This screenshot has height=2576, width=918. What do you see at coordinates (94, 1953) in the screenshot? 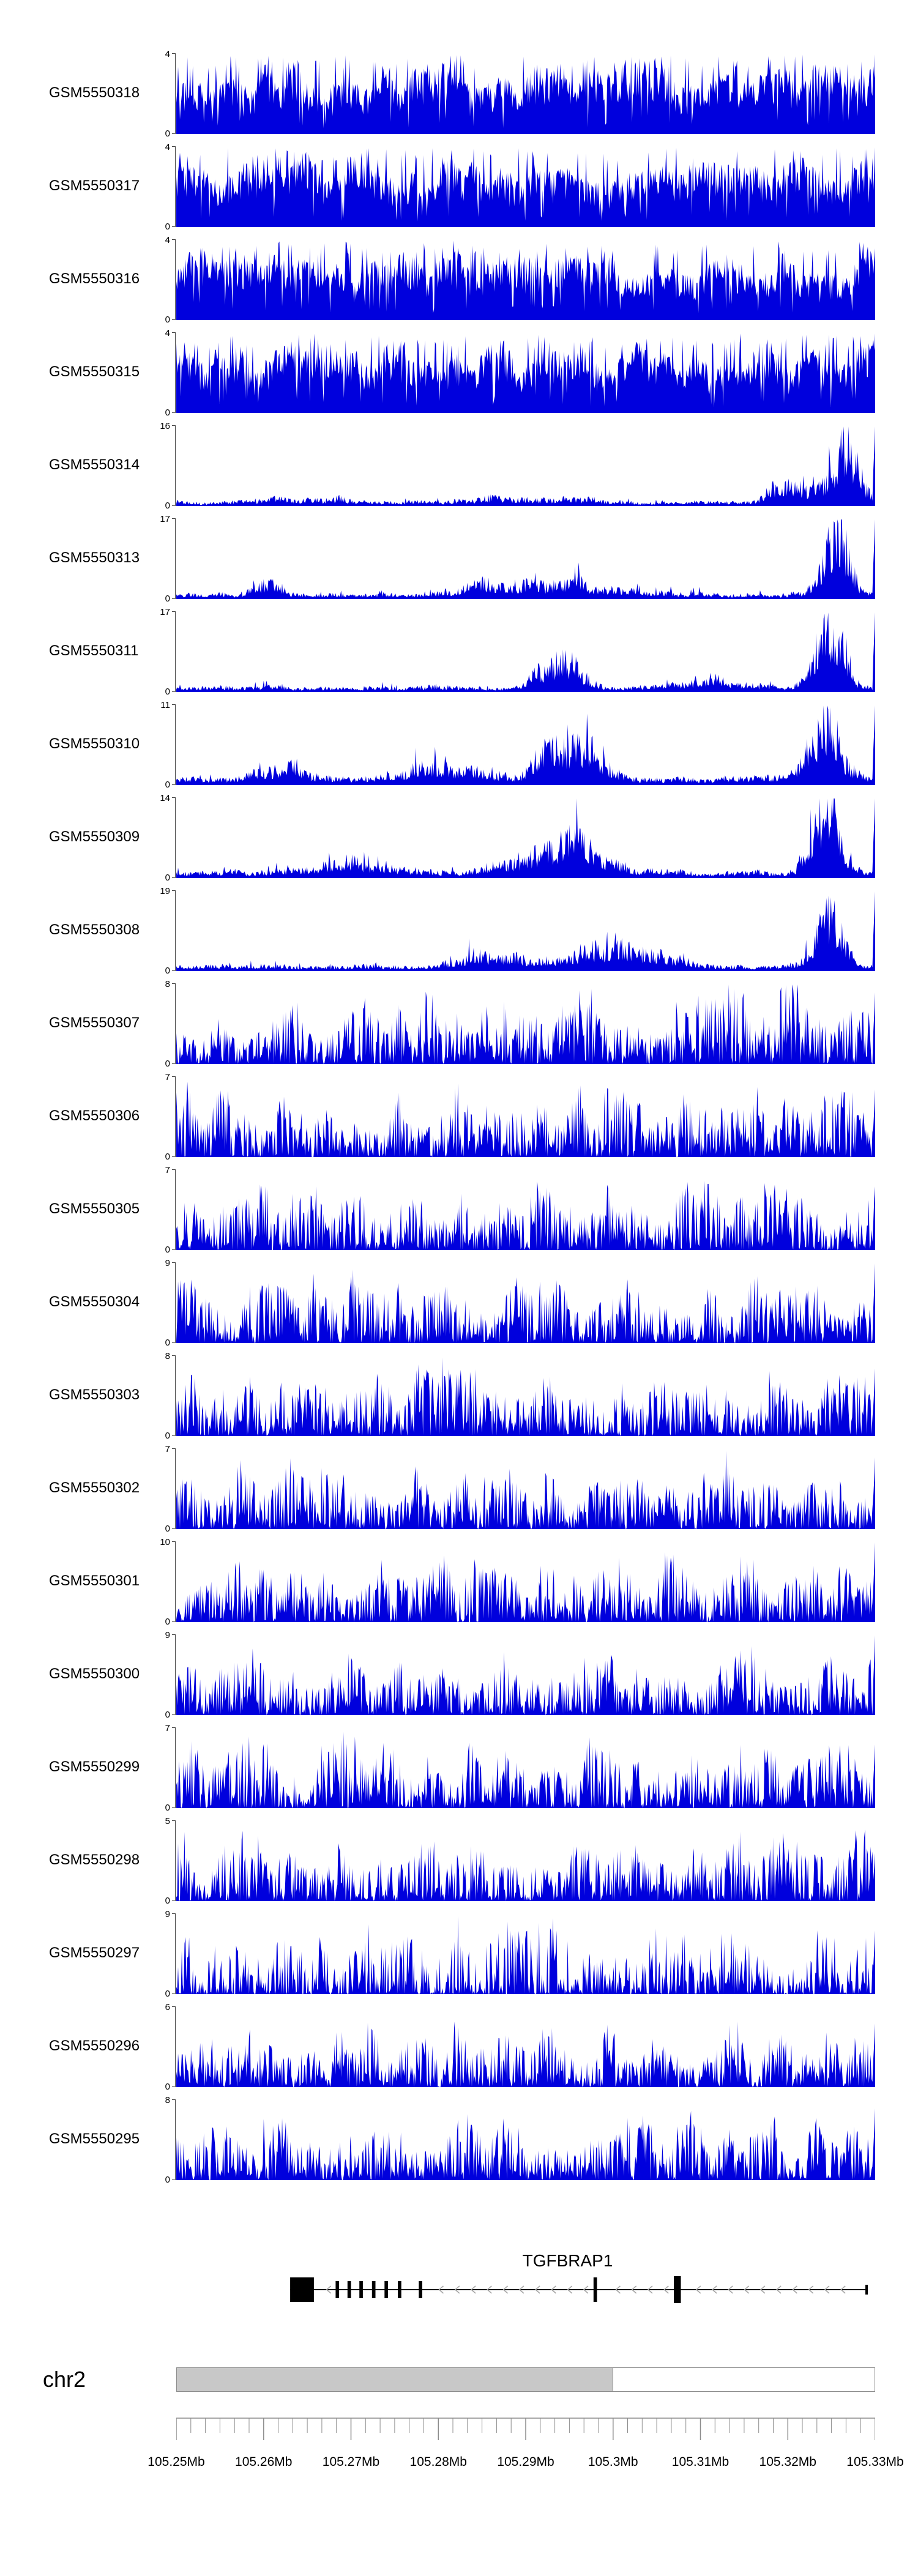
I see `track-label: GSM5550297` at bounding box center [94, 1953].